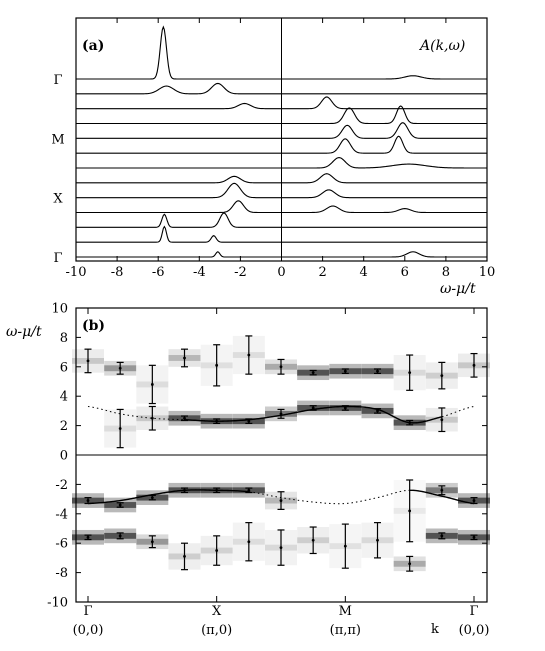 This screenshot has width=545, height=651. I want to click on x-tick-label: -2, so click(240, 272).